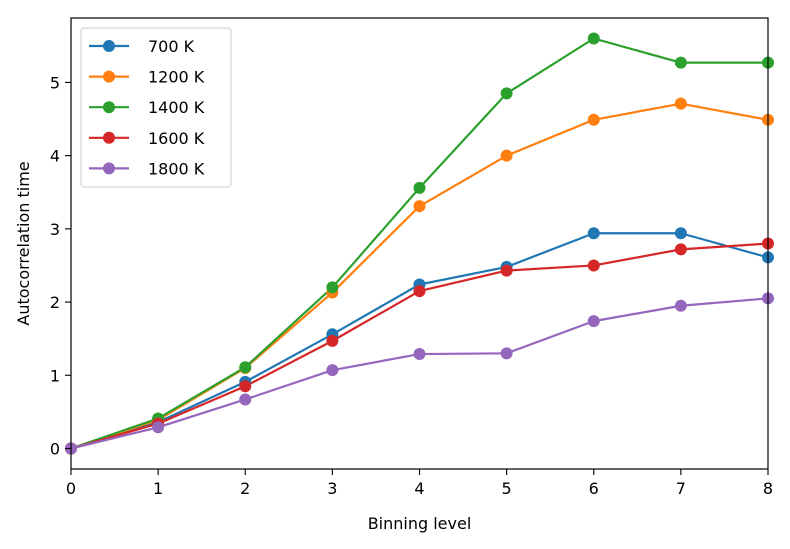 This screenshot has height=549, width=790. Describe the element at coordinates (768, 488) in the screenshot. I see `x-tick-label: 8` at that location.